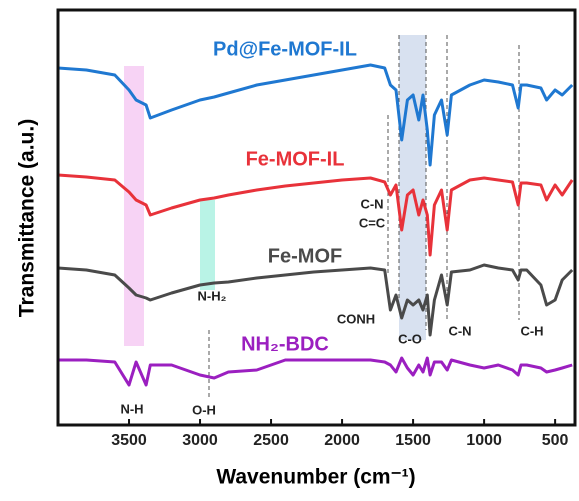  What do you see at coordinates (200, 440) in the screenshot?
I see `x-tick-label: 3000` at bounding box center [200, 440].